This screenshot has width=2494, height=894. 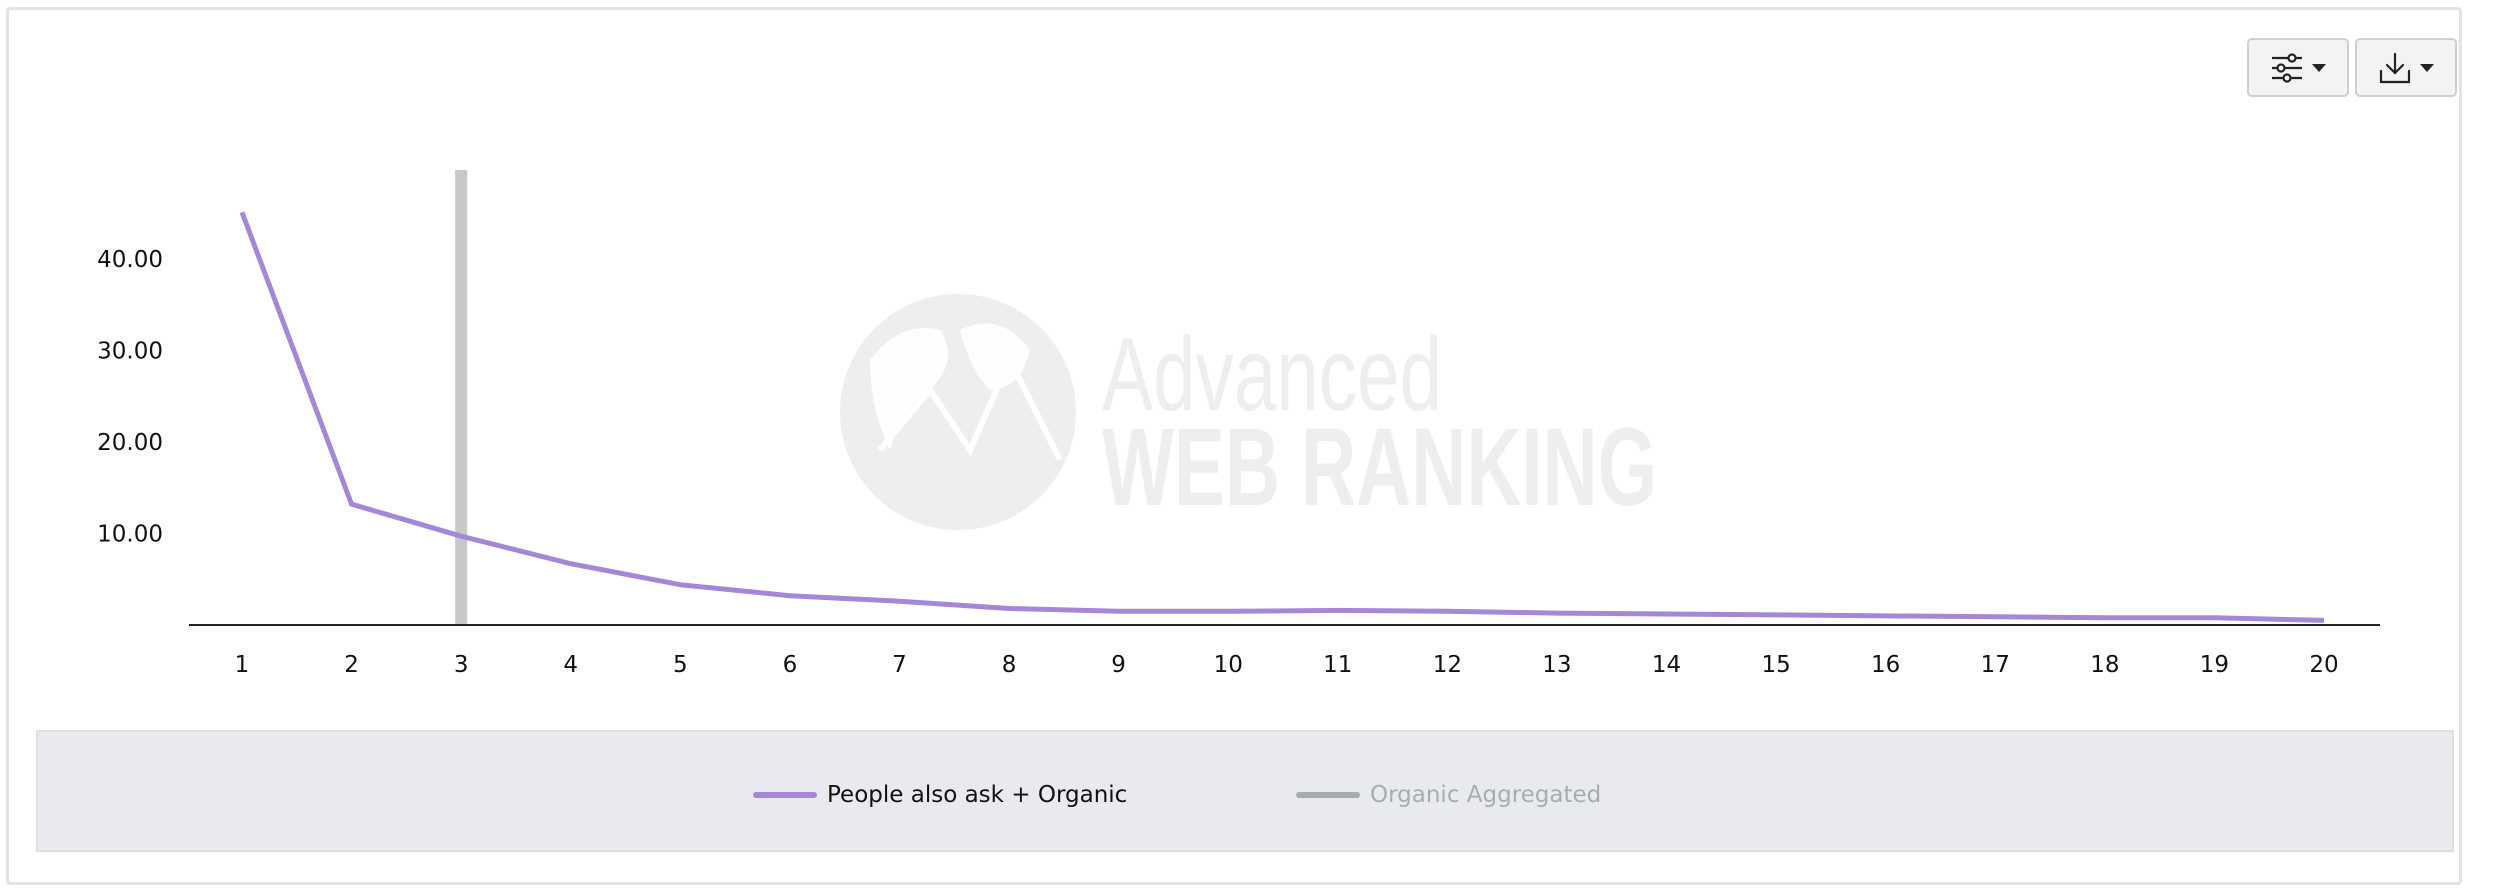 I want to click on x-tick-label: 20, so click(x=2323, y=665).